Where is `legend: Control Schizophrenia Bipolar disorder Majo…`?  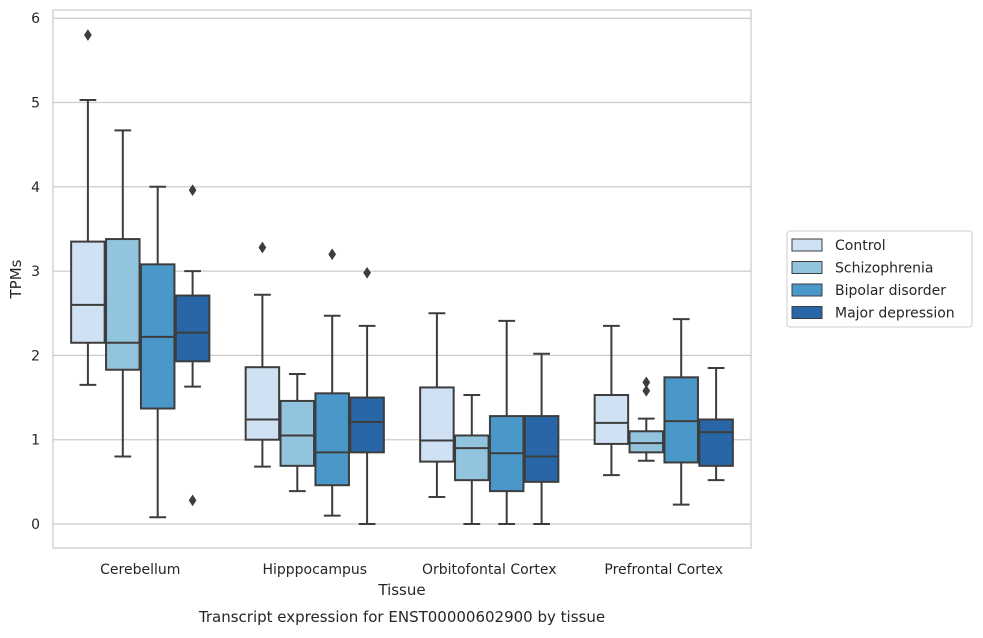 legend: Control Schizophrenia Bipolar disorder Majo… is located at coordinates (879, 279).